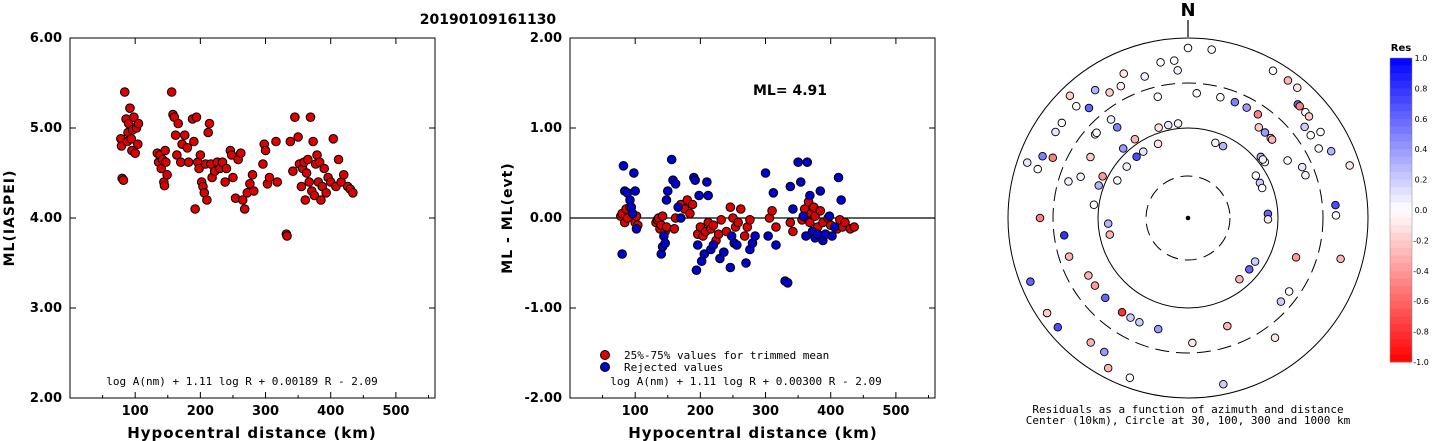 The height and width of the screenshot is (441, 1437). I want to click on y-tick-label: 4.00, so click(46, 218).